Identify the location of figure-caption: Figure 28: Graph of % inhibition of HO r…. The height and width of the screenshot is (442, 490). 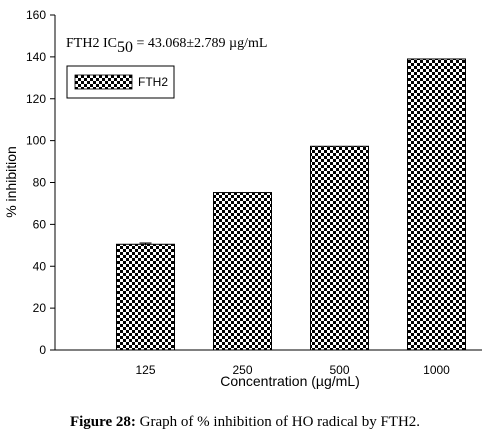
(245, 422).